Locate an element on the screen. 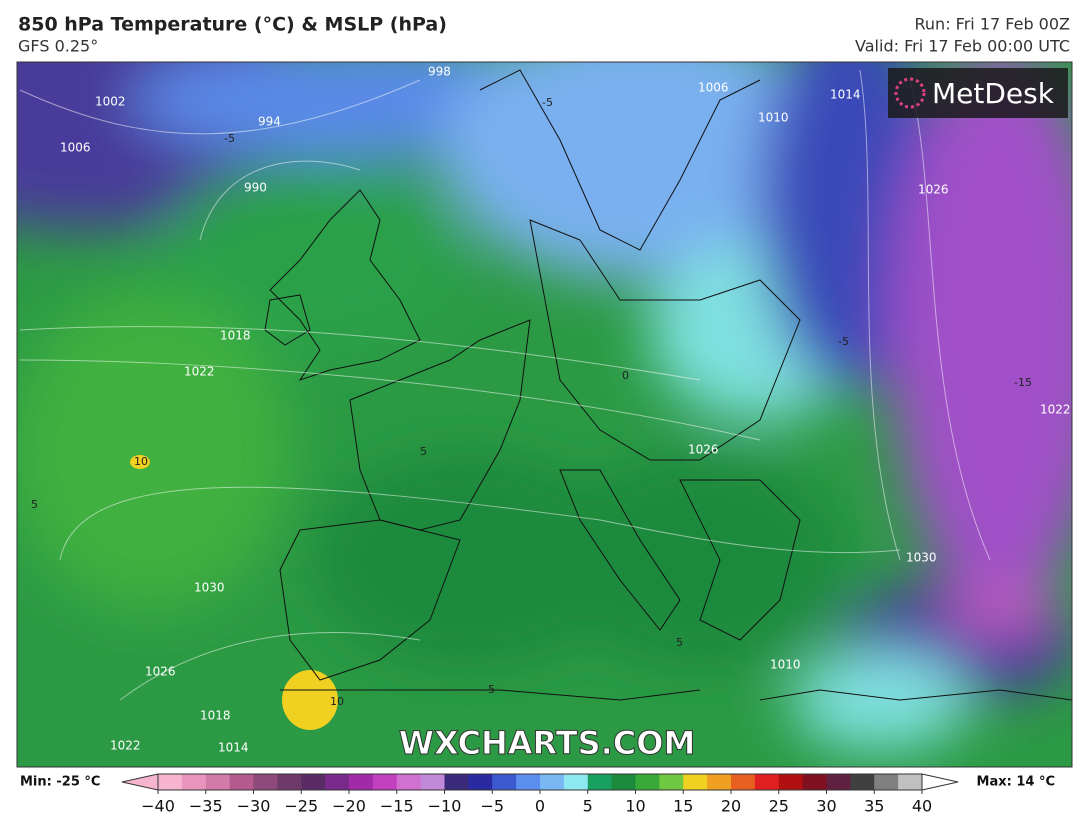  colorbar-tick-label: 40 is located at coordinates (922, 806).